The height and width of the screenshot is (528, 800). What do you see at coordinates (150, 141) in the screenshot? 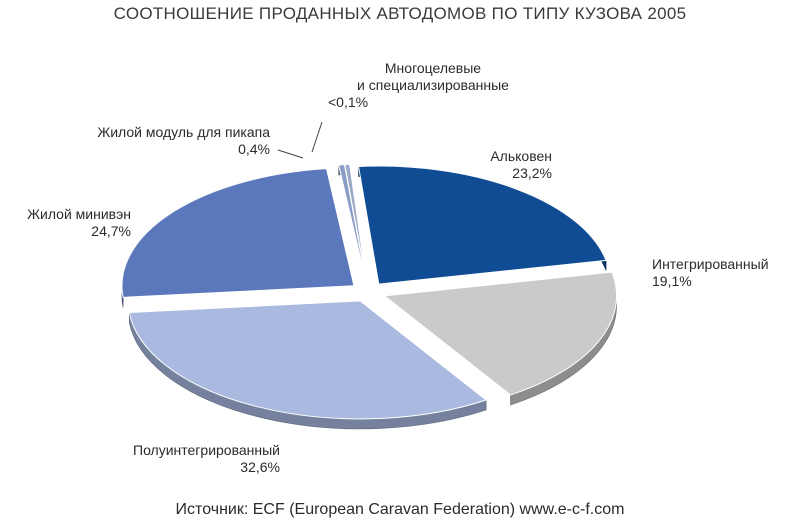
I see `slice-label-pickup: Жилой модуль для пикапа 0,4%` at bounding box center [150, 141].